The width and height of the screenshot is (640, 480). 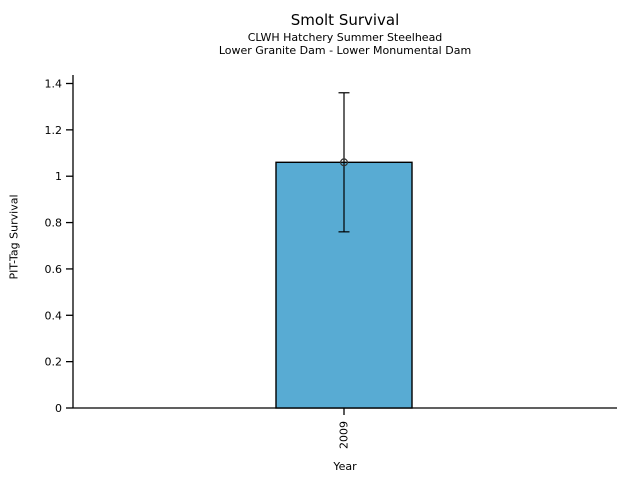 What do you see at coordinates (345, 466) in the screenshot?
I see `x-axis-title: Year` at bounding box center [345, 466].